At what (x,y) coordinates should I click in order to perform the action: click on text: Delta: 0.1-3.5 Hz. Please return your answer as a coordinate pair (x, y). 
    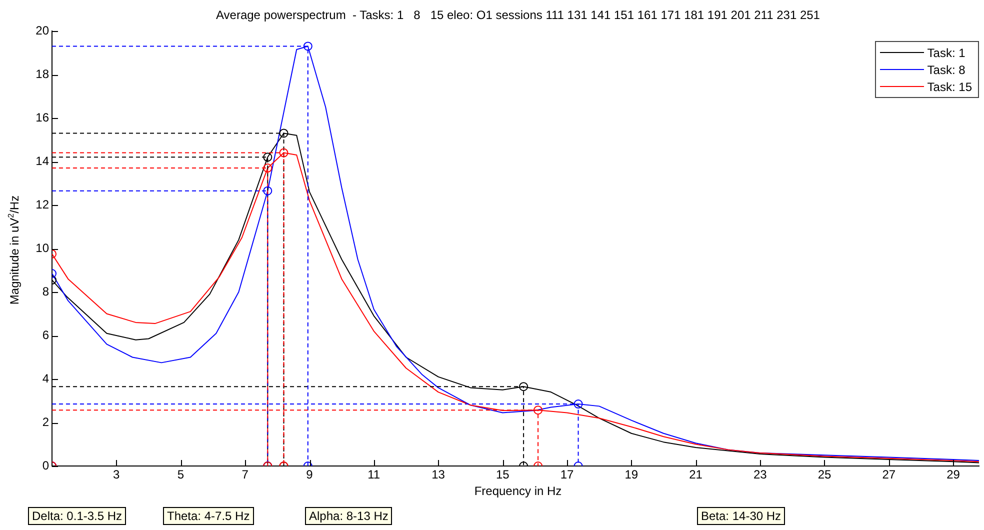
    Looking at the image, I should click on (77, 516).